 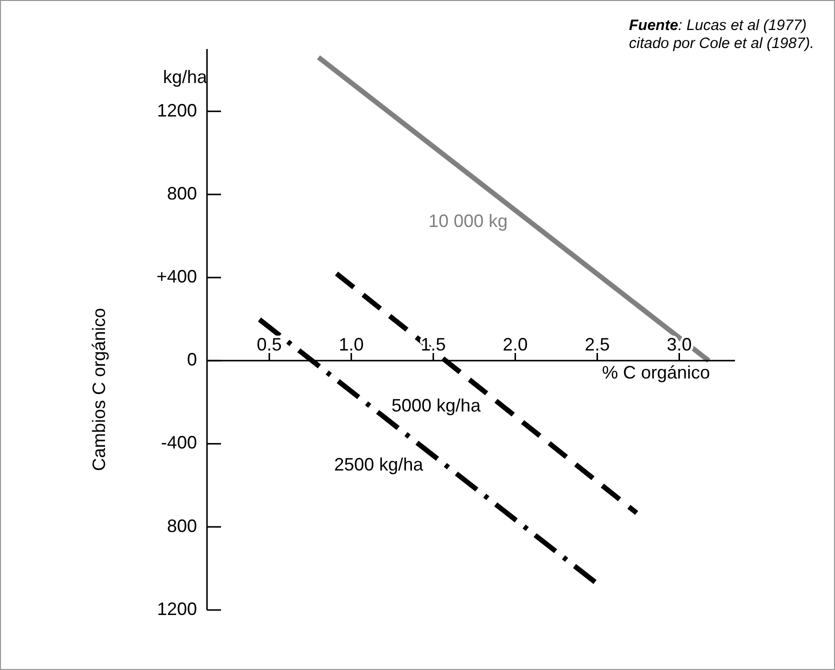 I want to click on series-label: 10 000 kg, so click(x=468, y=220).